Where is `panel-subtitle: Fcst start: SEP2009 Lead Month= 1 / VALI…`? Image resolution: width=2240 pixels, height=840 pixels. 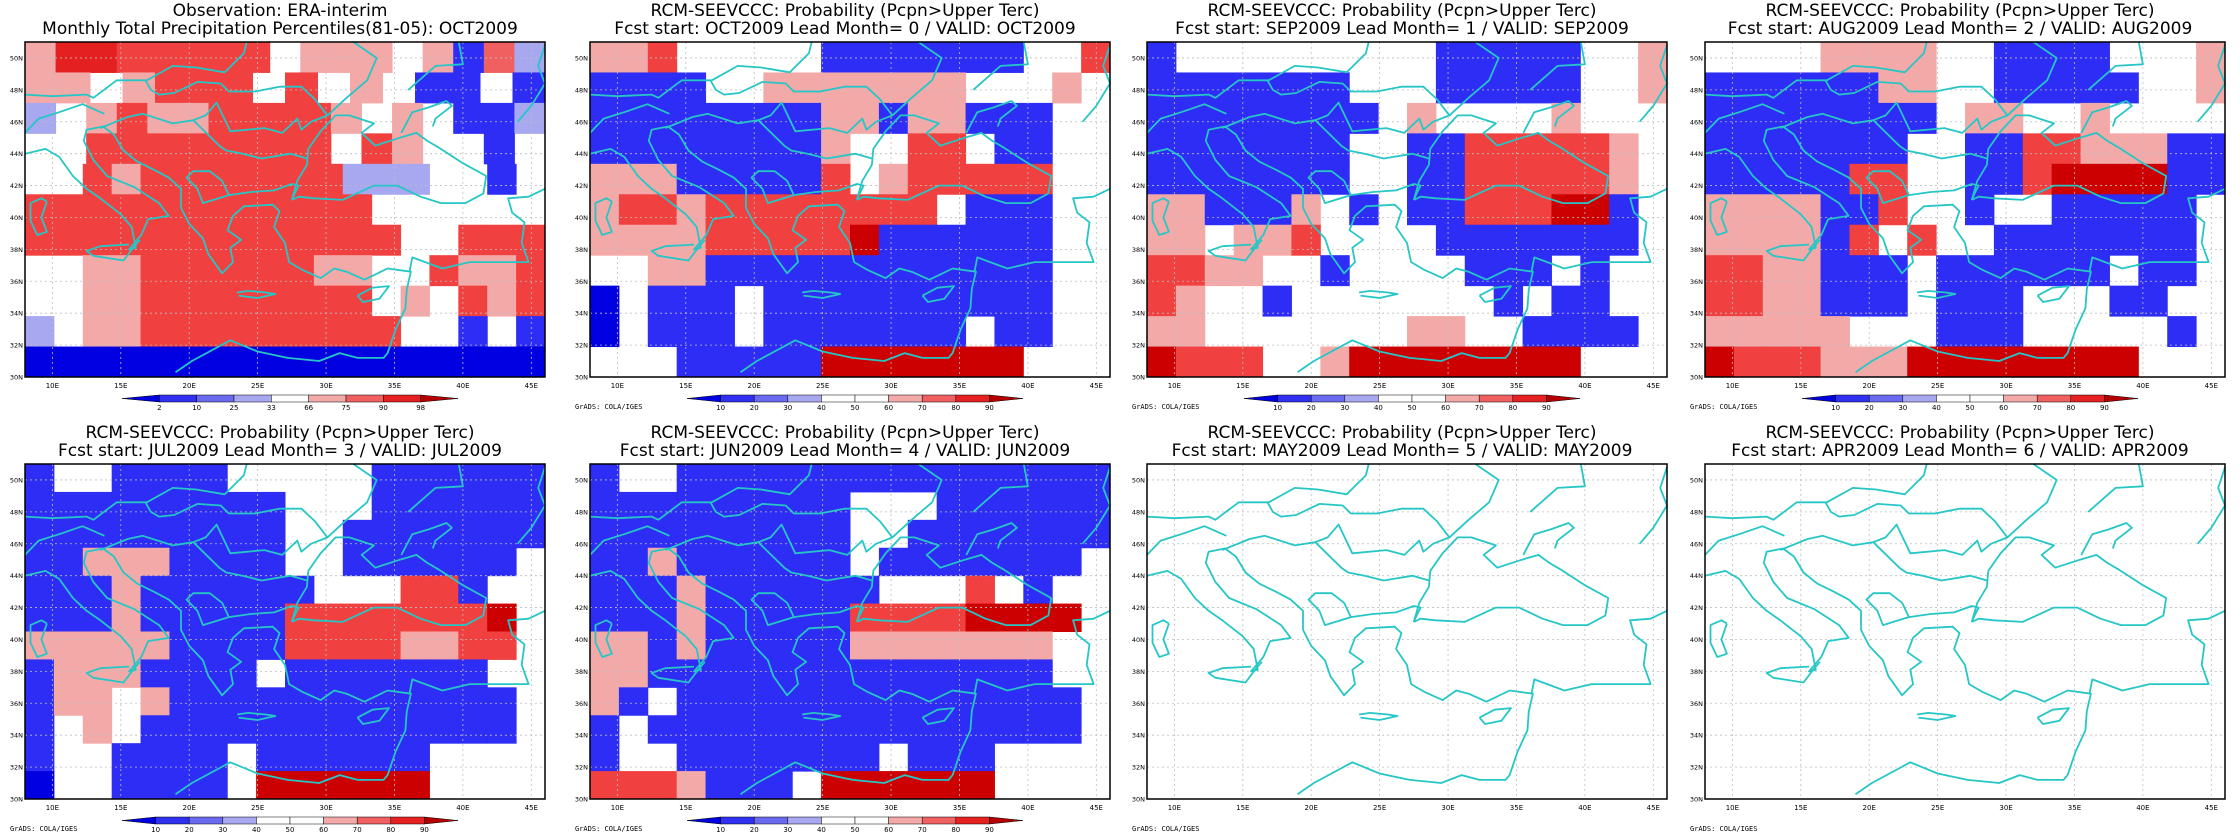
panel-subtitle: Fcst start: SEP2009 Lead Month= 1 / VALI… is located at coordinates (1402, 29).